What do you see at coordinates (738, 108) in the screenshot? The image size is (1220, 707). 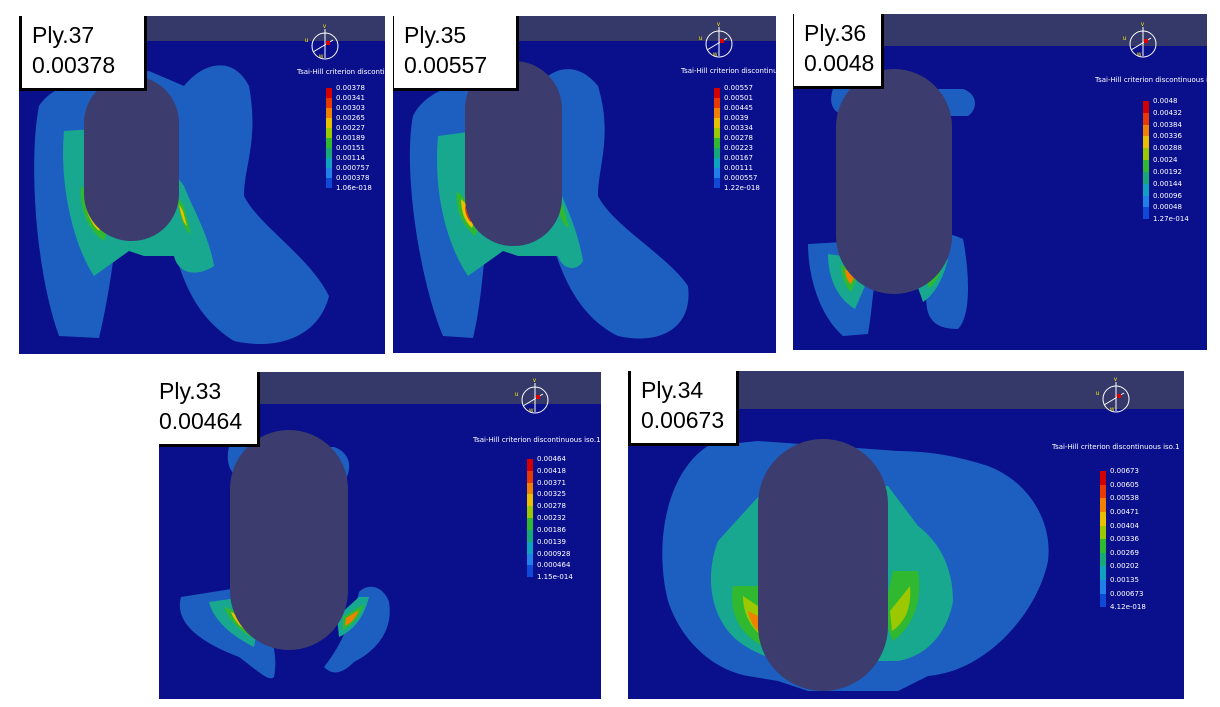 I see `color-scale-tick-label: 0.00445` at bounding box center [738, 108].